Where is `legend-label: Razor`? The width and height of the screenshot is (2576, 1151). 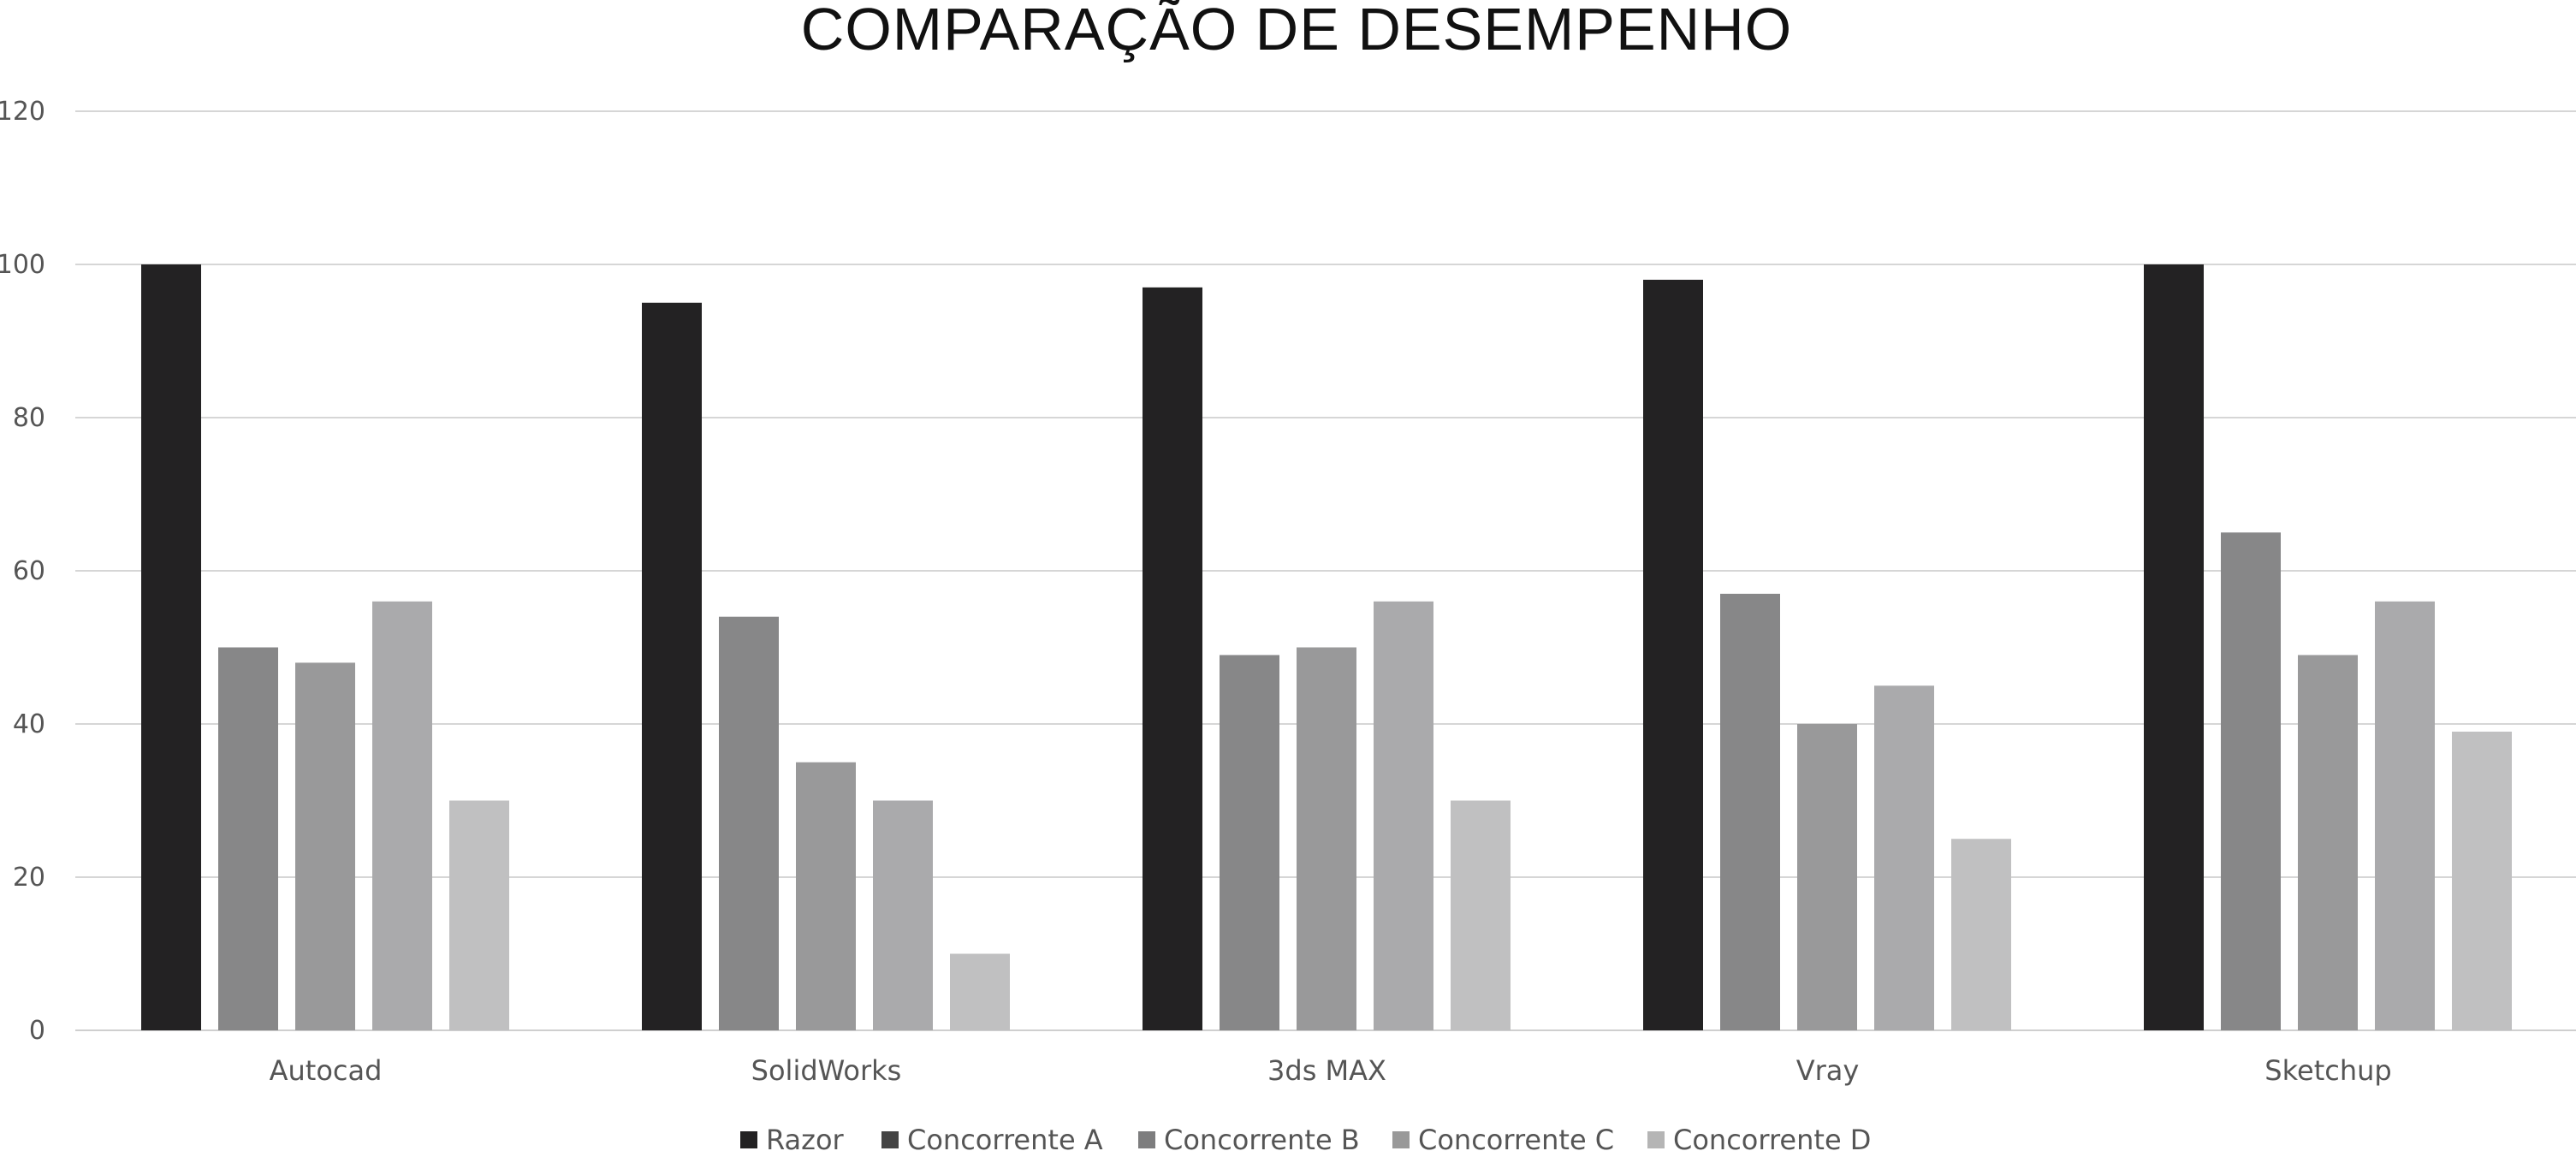
legend-label: Razor is located at coordinates (805, 1137).